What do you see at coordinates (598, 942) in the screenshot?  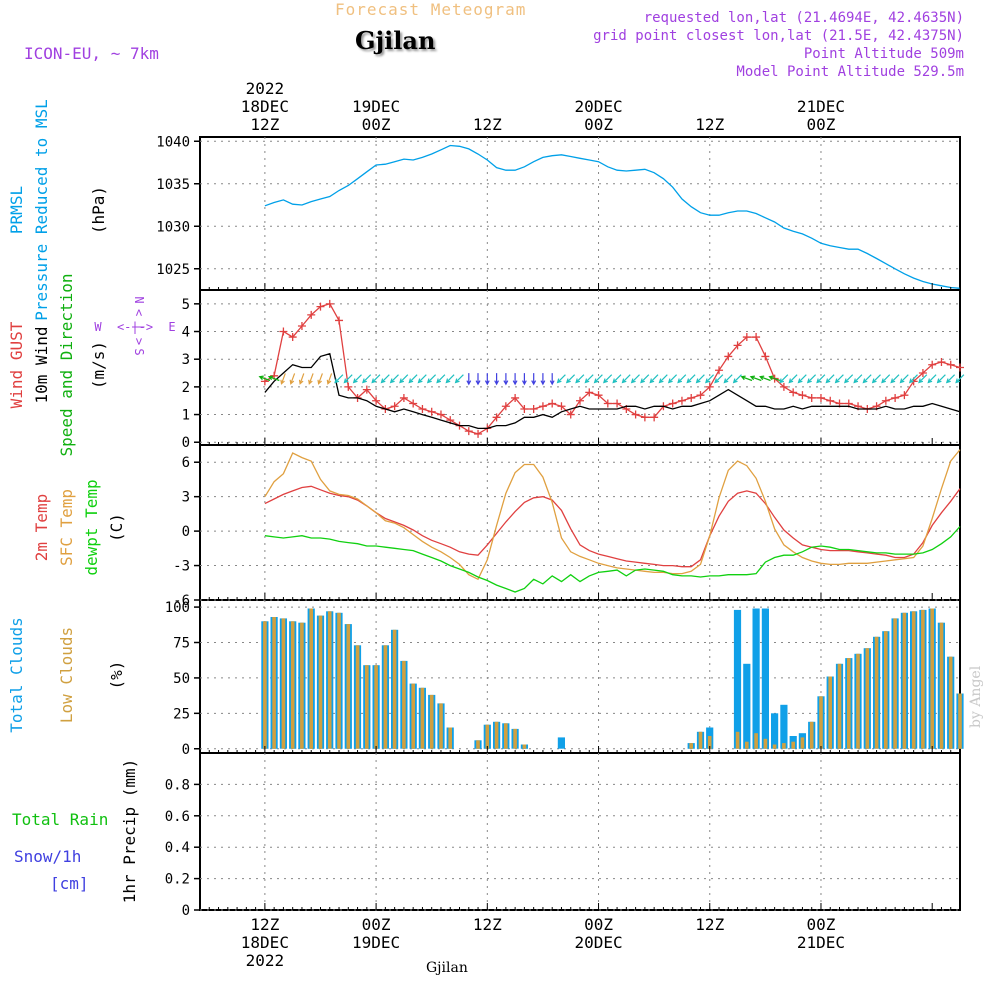 I see `time-label-bottom: 20DEC` at bounding box center [598, 942].